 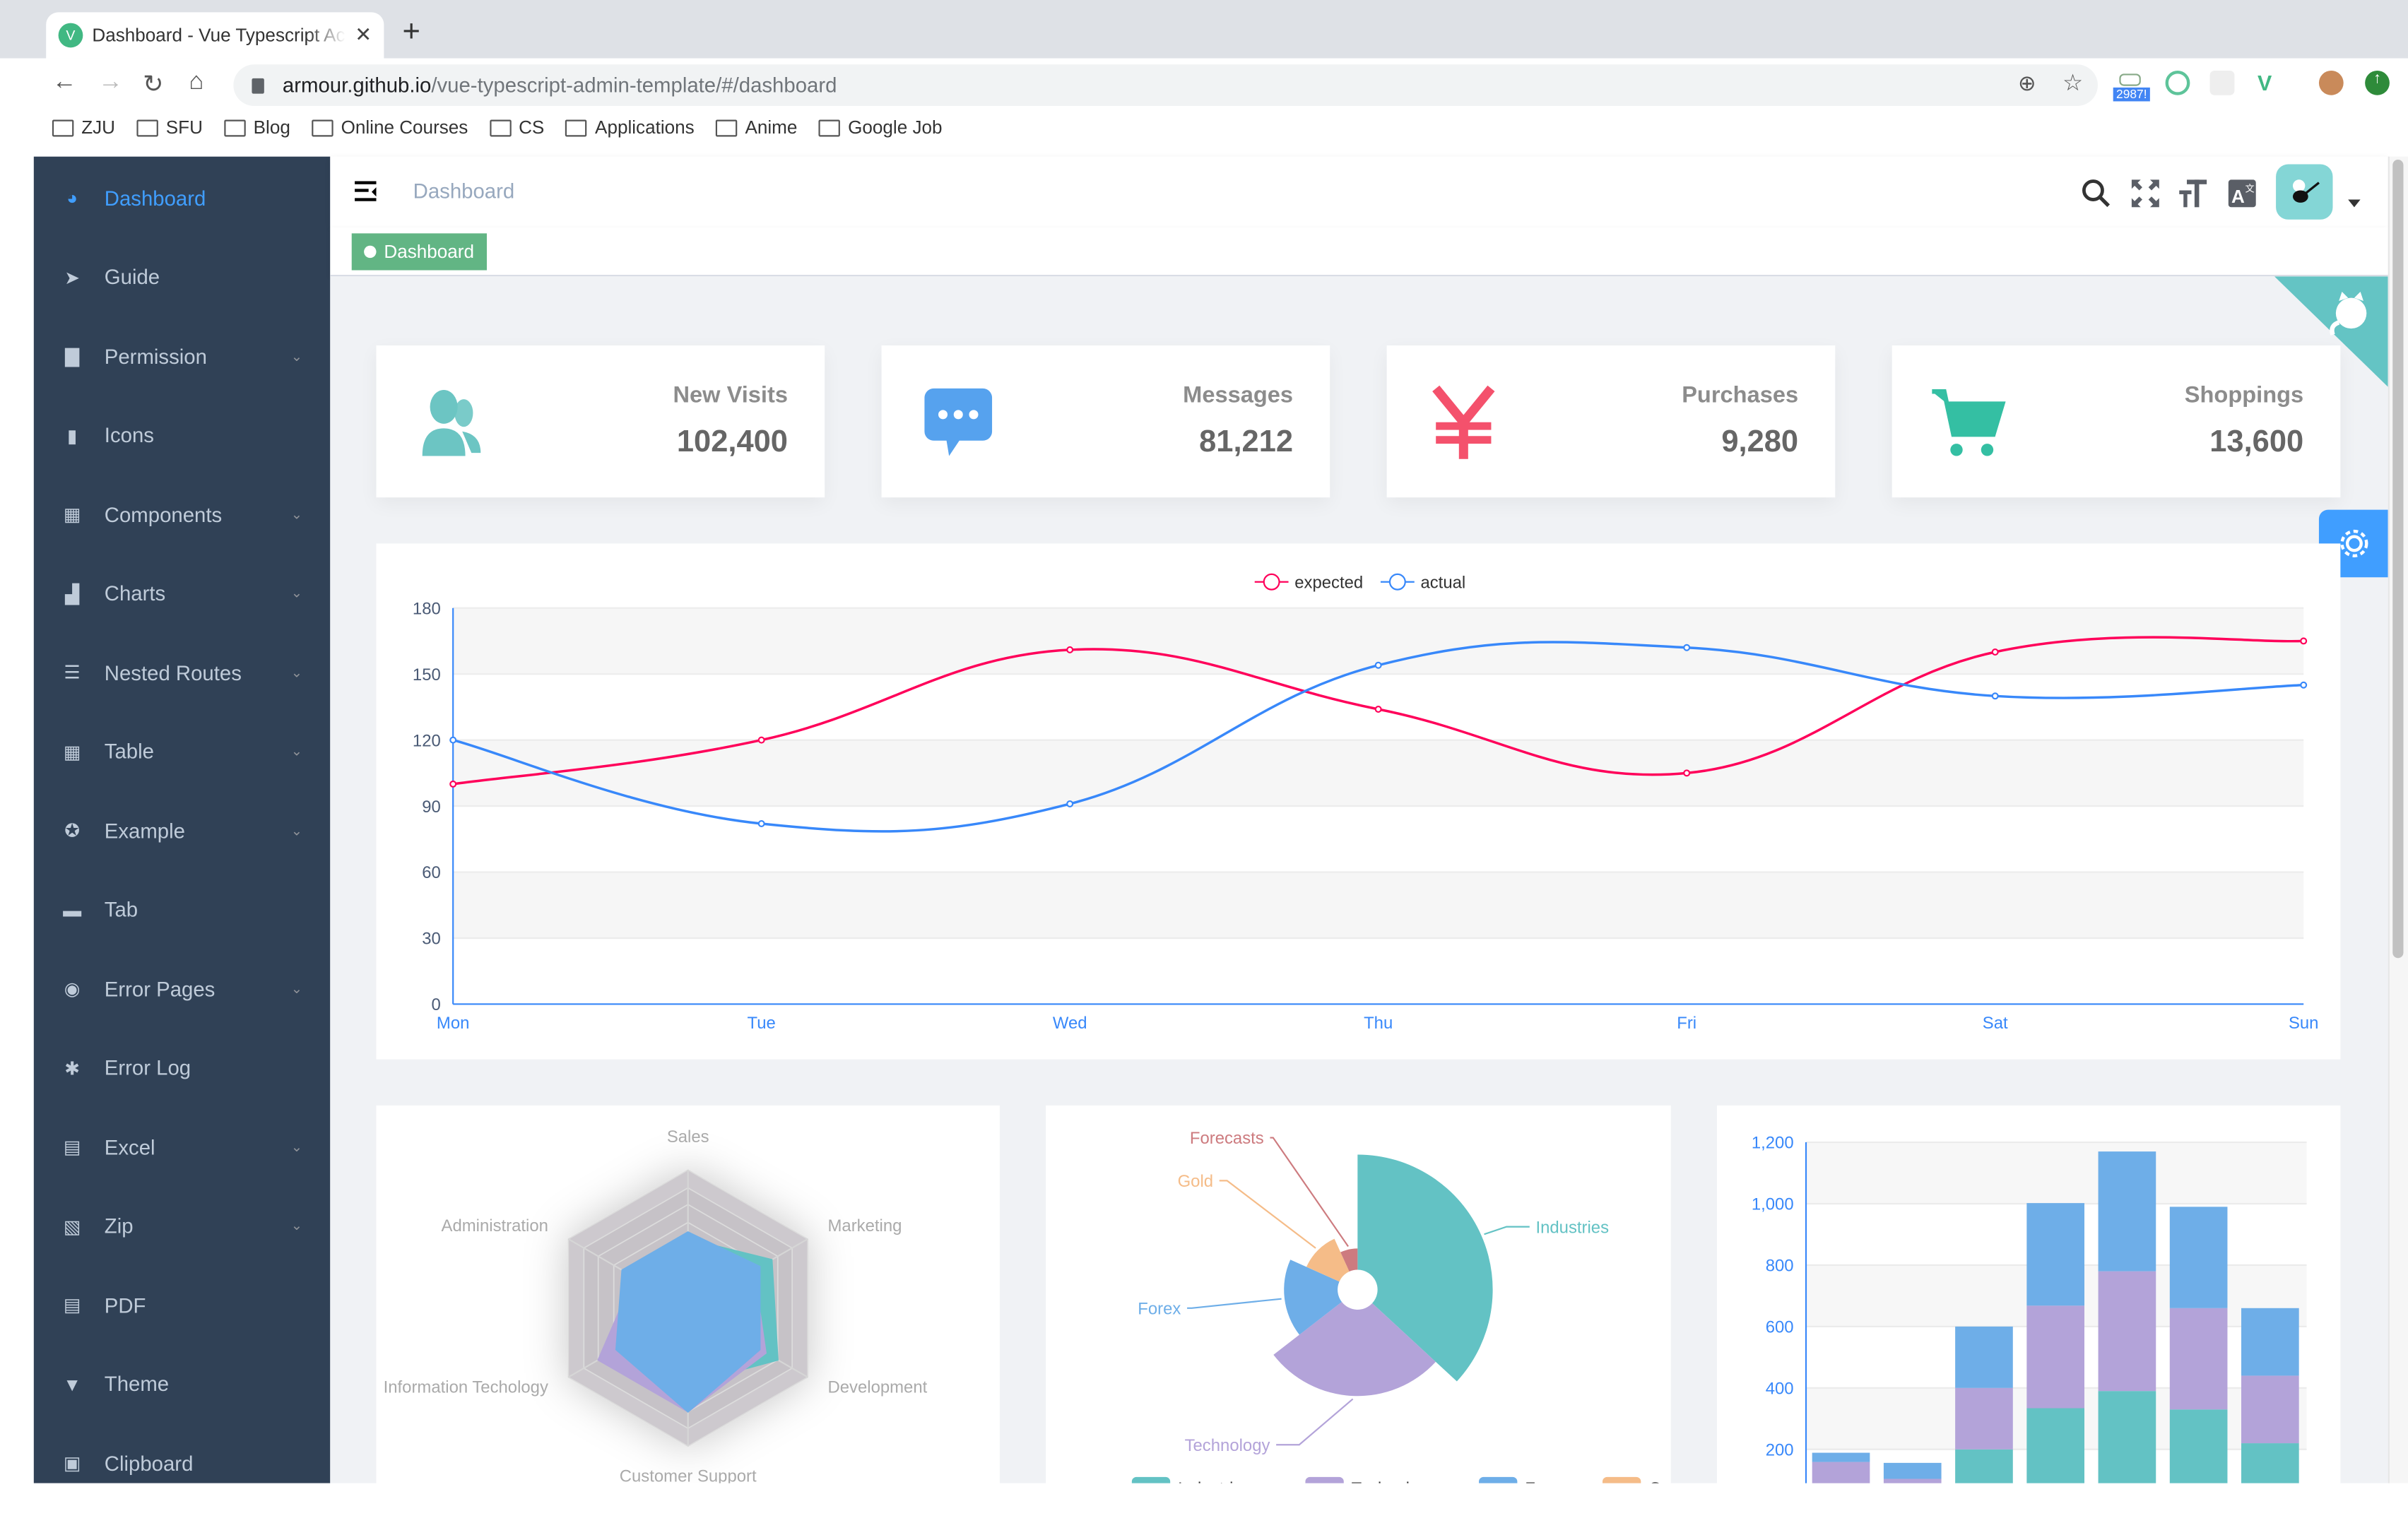 I want to click on legend-label: expected, so click(x=1328, y=582).